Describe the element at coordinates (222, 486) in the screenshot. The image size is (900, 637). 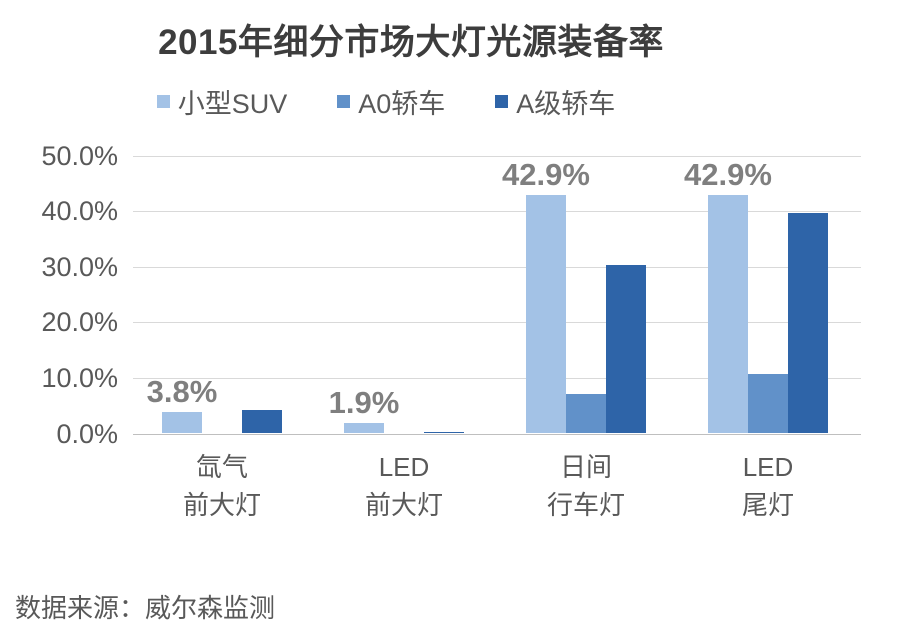
I see `x-axis-category: 氙气 前大灯` at that location.